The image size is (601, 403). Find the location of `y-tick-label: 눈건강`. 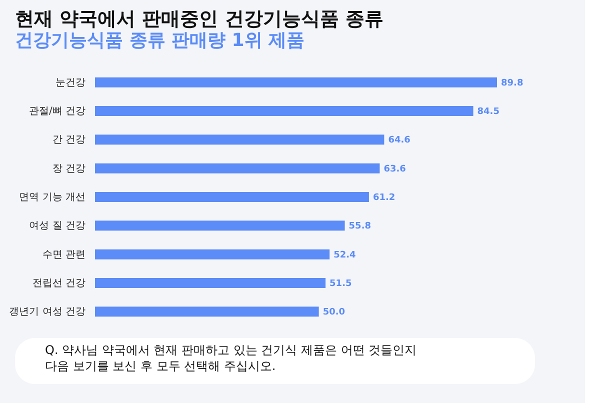

y-tick-label: 눈건강 is located at coordinates (71, 82).